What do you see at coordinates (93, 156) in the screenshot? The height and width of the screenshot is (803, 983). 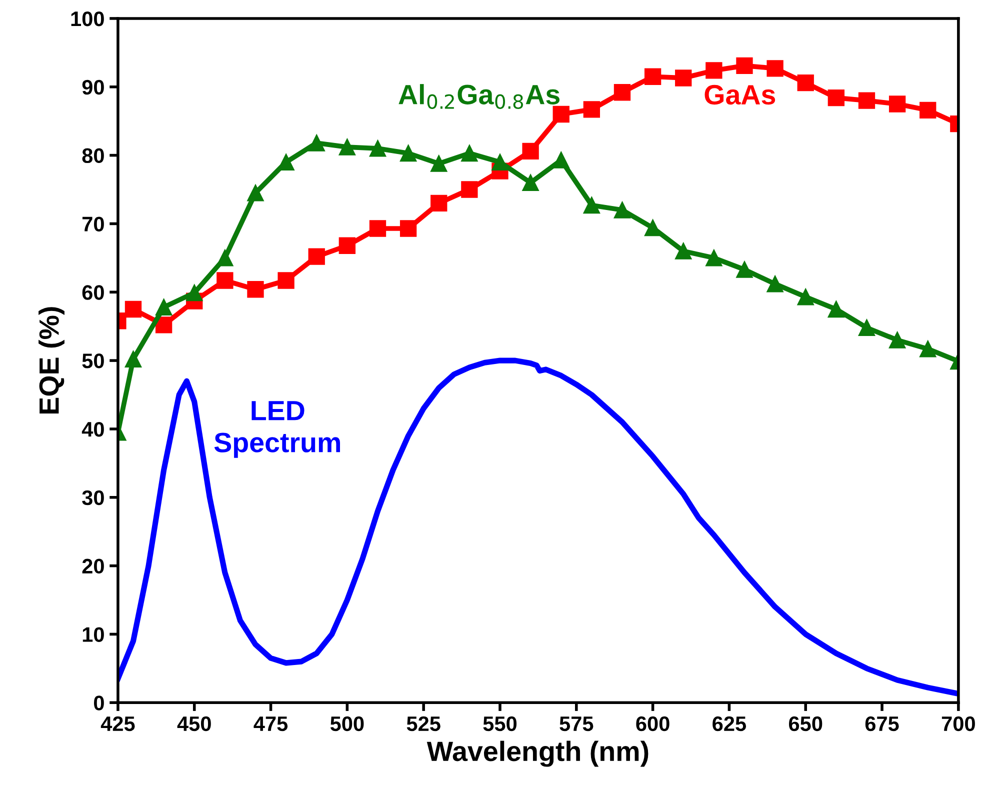 I see `y-tick-label: 80` at bounding box center [93, 156].